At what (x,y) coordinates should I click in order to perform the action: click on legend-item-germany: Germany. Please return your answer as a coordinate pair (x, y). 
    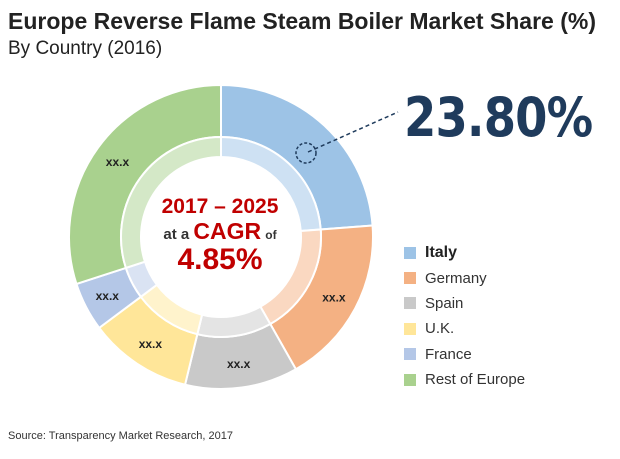
    Looking at the image, I should click on (464, 277).